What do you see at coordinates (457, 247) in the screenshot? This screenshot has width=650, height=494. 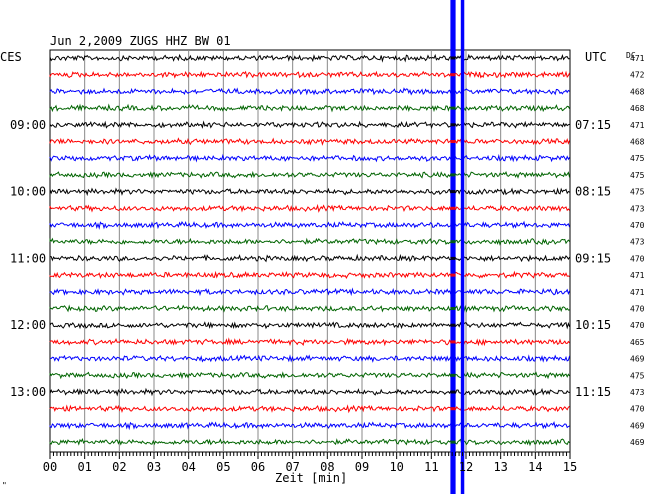 I see `event-marker` at bounding box center [457, 247].